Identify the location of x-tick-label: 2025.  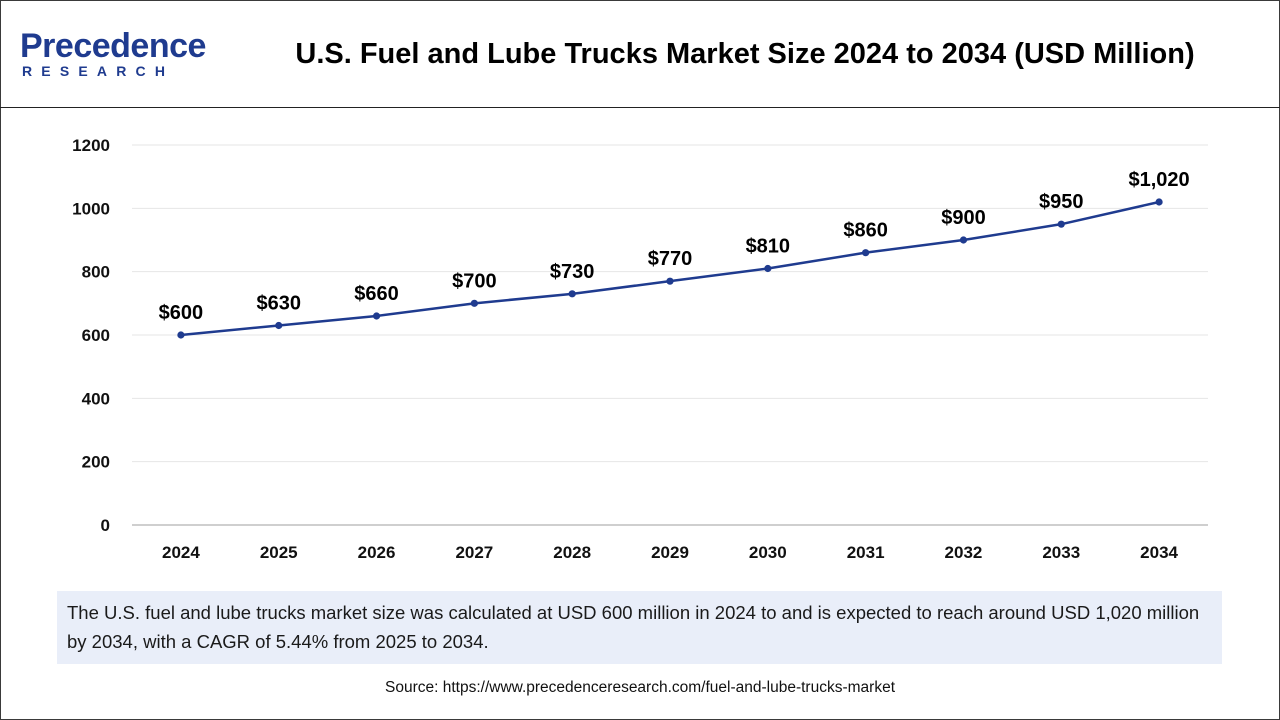
(279, 552).